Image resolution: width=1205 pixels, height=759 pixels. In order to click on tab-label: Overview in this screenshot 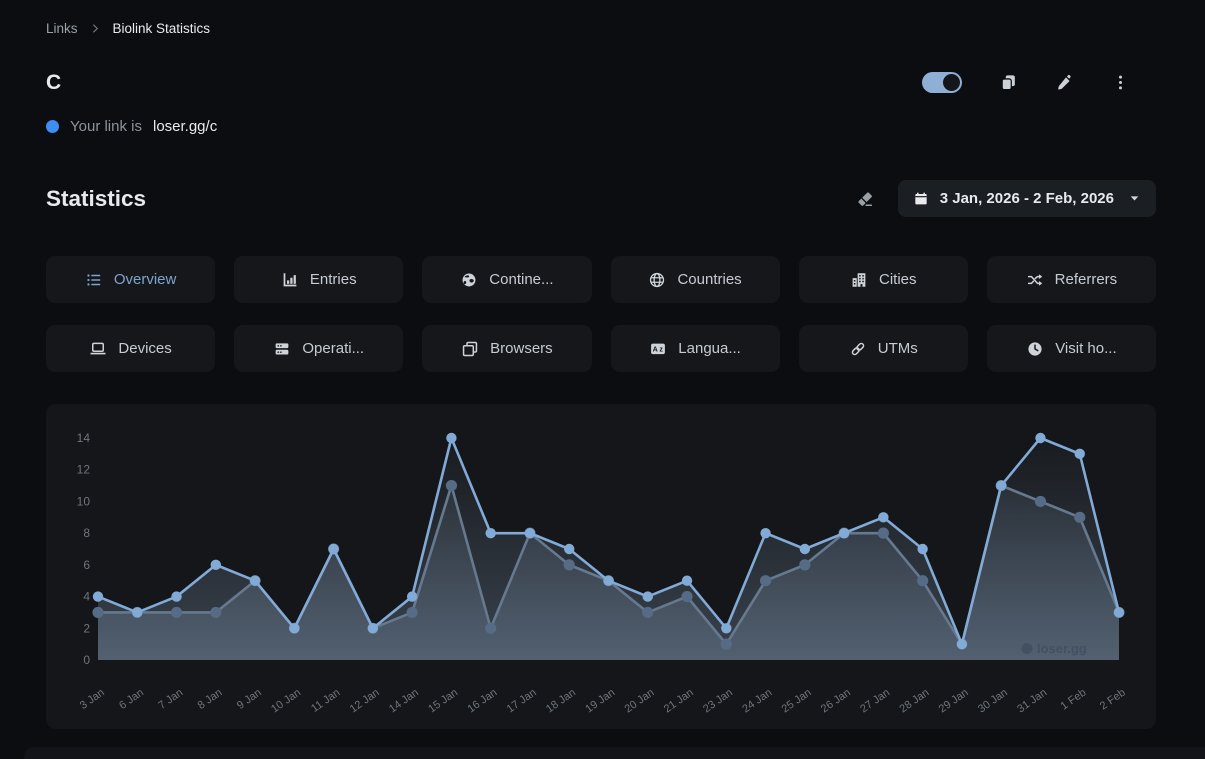, I will do `click(145, 279)`.